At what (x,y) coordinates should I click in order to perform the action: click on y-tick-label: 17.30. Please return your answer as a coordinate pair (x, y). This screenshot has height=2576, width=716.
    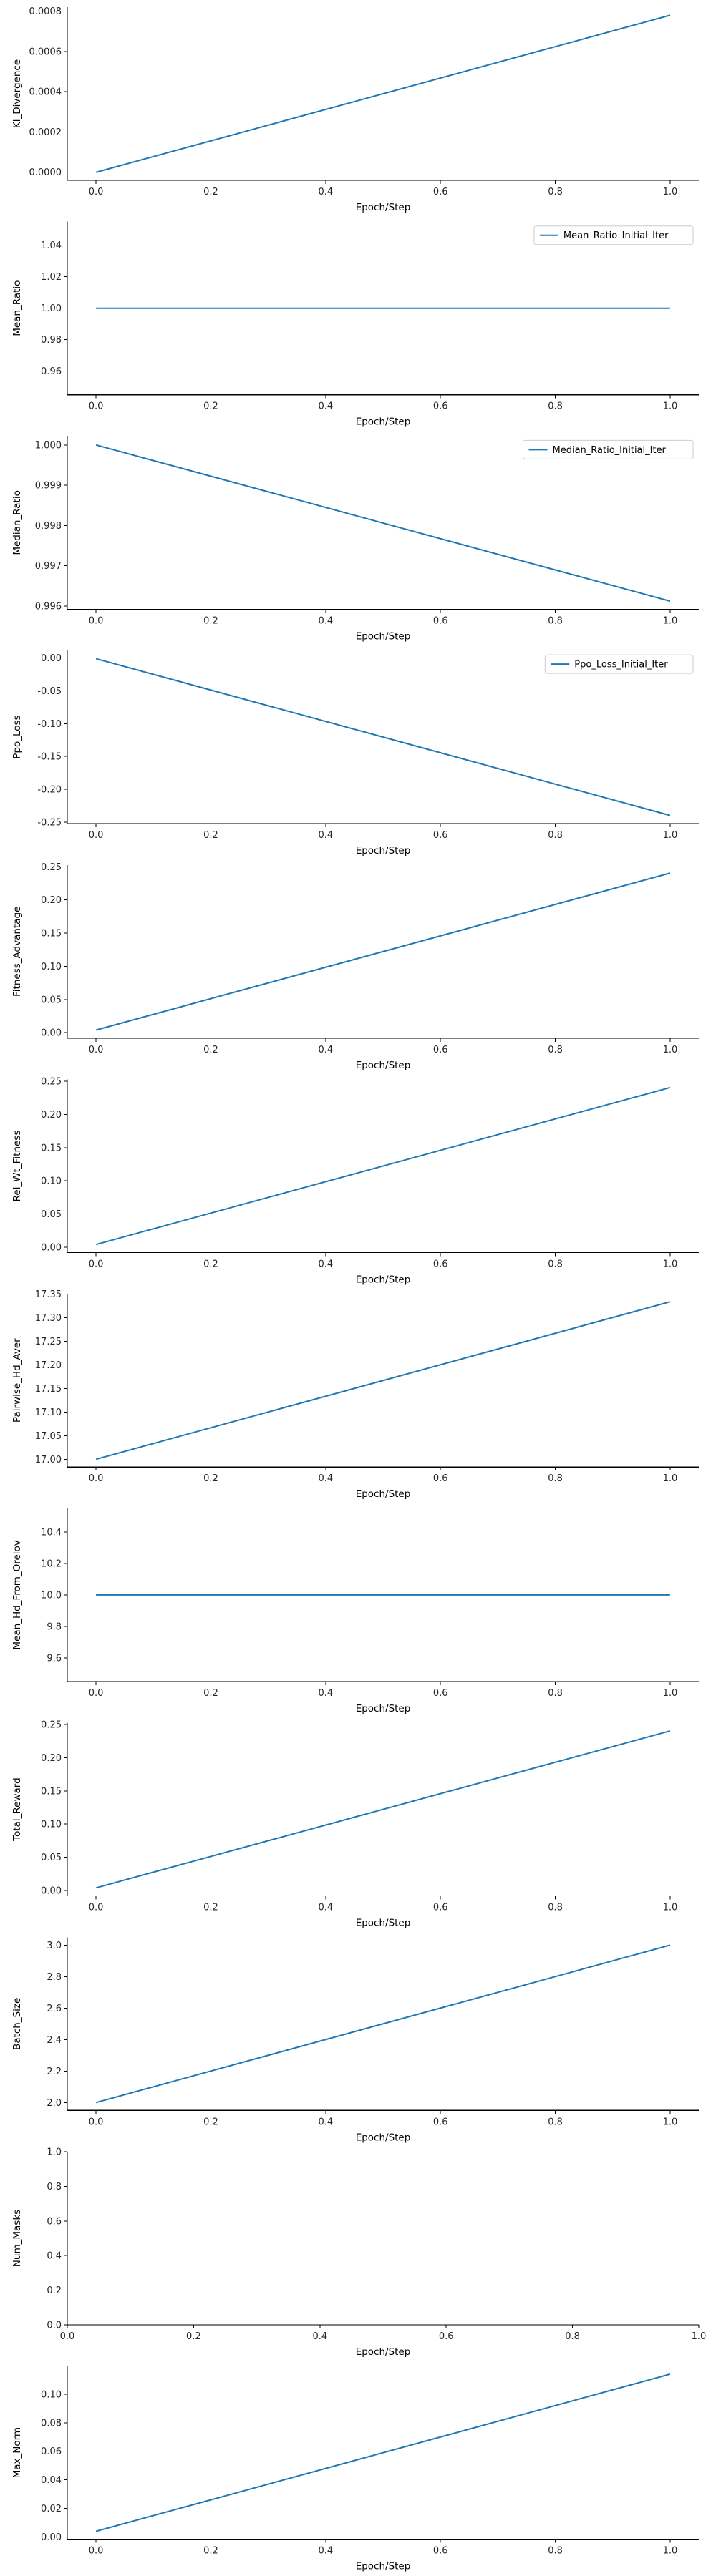
    Looking at the image, I should click on (48, 1318).